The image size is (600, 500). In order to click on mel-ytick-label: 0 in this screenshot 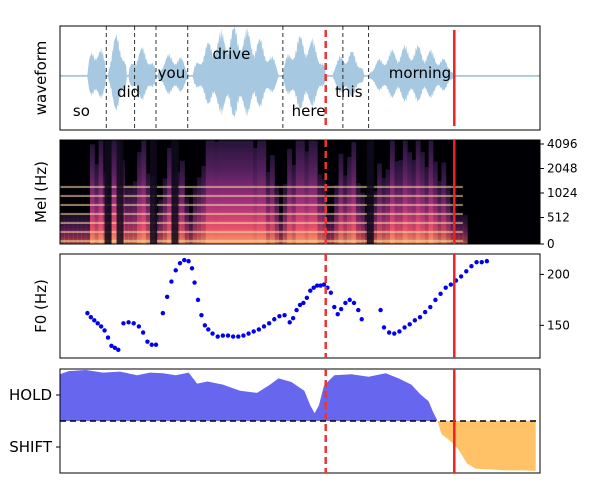, I will do `click(551, 244)`.